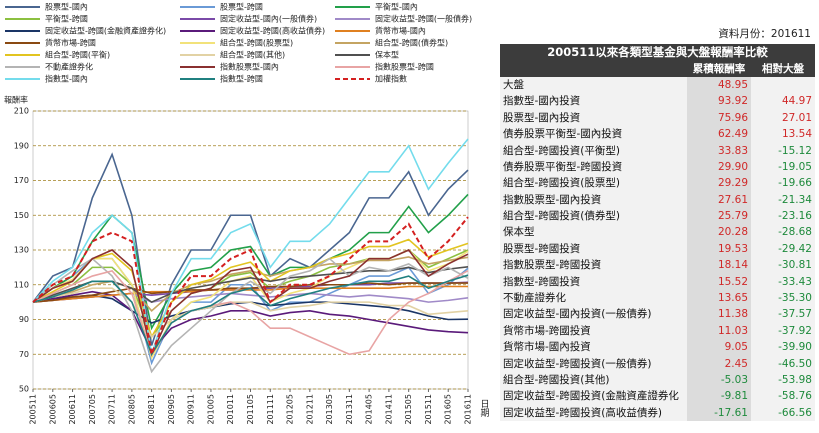 The height and width of the screenshot is (433, 819). I want to click on table-row: 貨幣市場-國內投資 9.05 -39.90, so click(657, 347).